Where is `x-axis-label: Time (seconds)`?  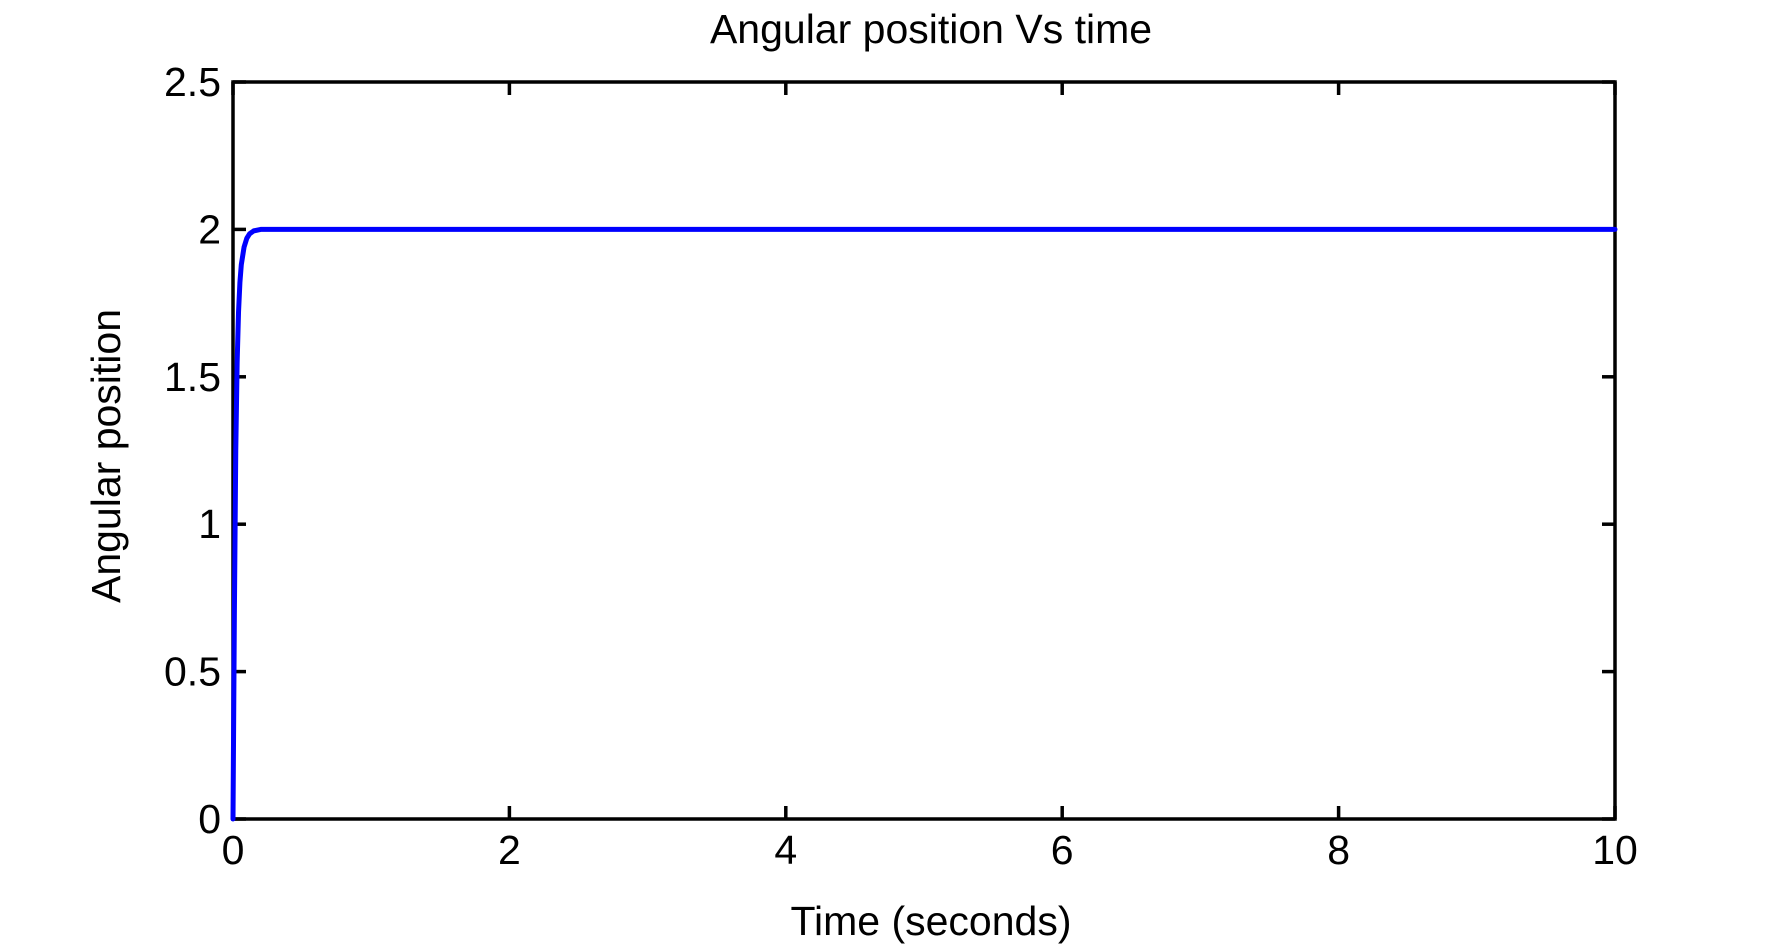 x-axis-label: Time (seconds) is located at coordinates (931, 921).